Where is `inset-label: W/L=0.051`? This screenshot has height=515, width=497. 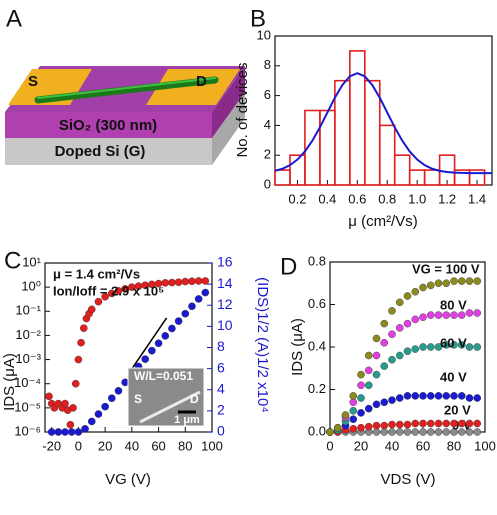 inset-label: W/L=0.051 is located at coordinates (163, 376).